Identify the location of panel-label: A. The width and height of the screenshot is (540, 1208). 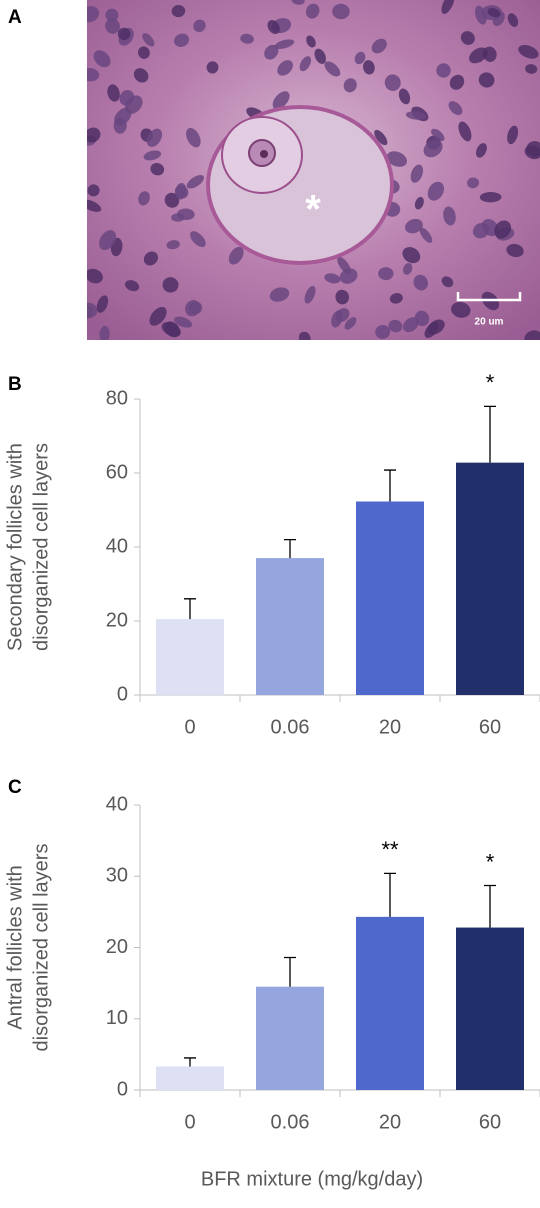
(15, 17).